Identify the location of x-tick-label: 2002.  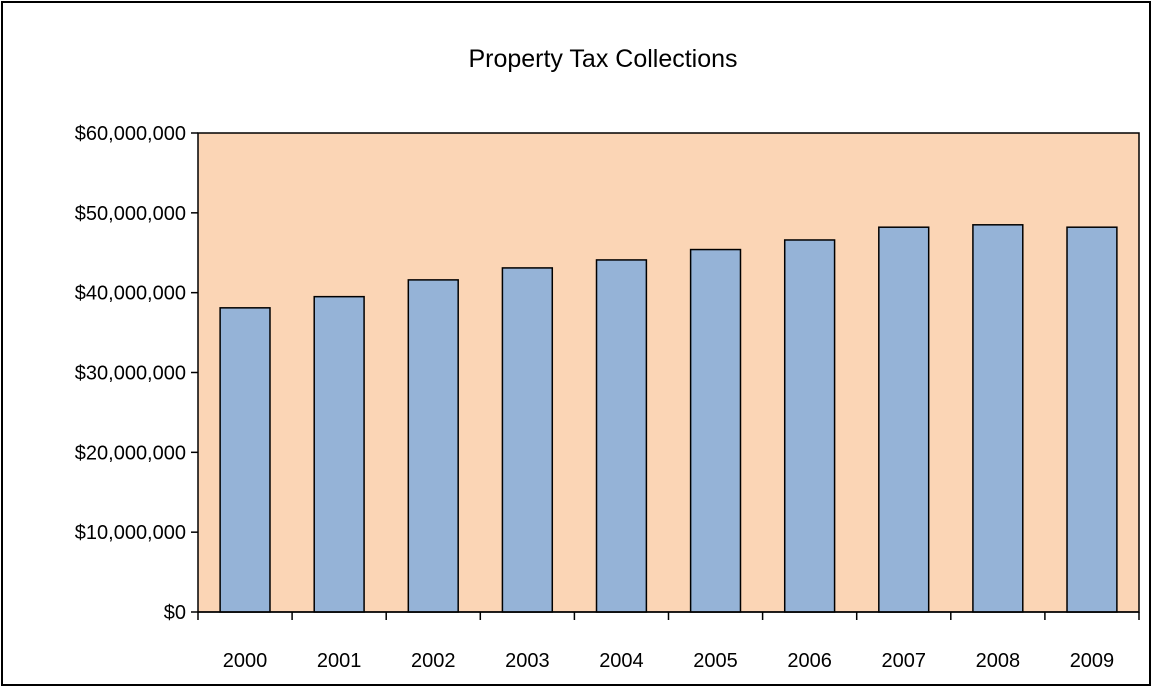
(433, 661).